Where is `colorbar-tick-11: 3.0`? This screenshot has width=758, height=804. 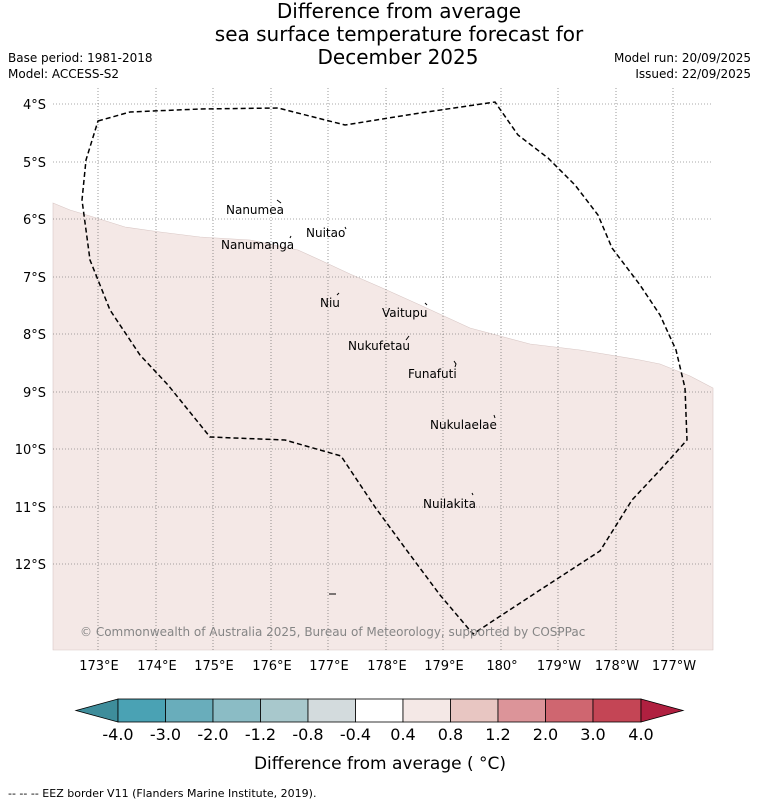
colorbar-tick-11: 3.0 is located at coordinates (592, 734).